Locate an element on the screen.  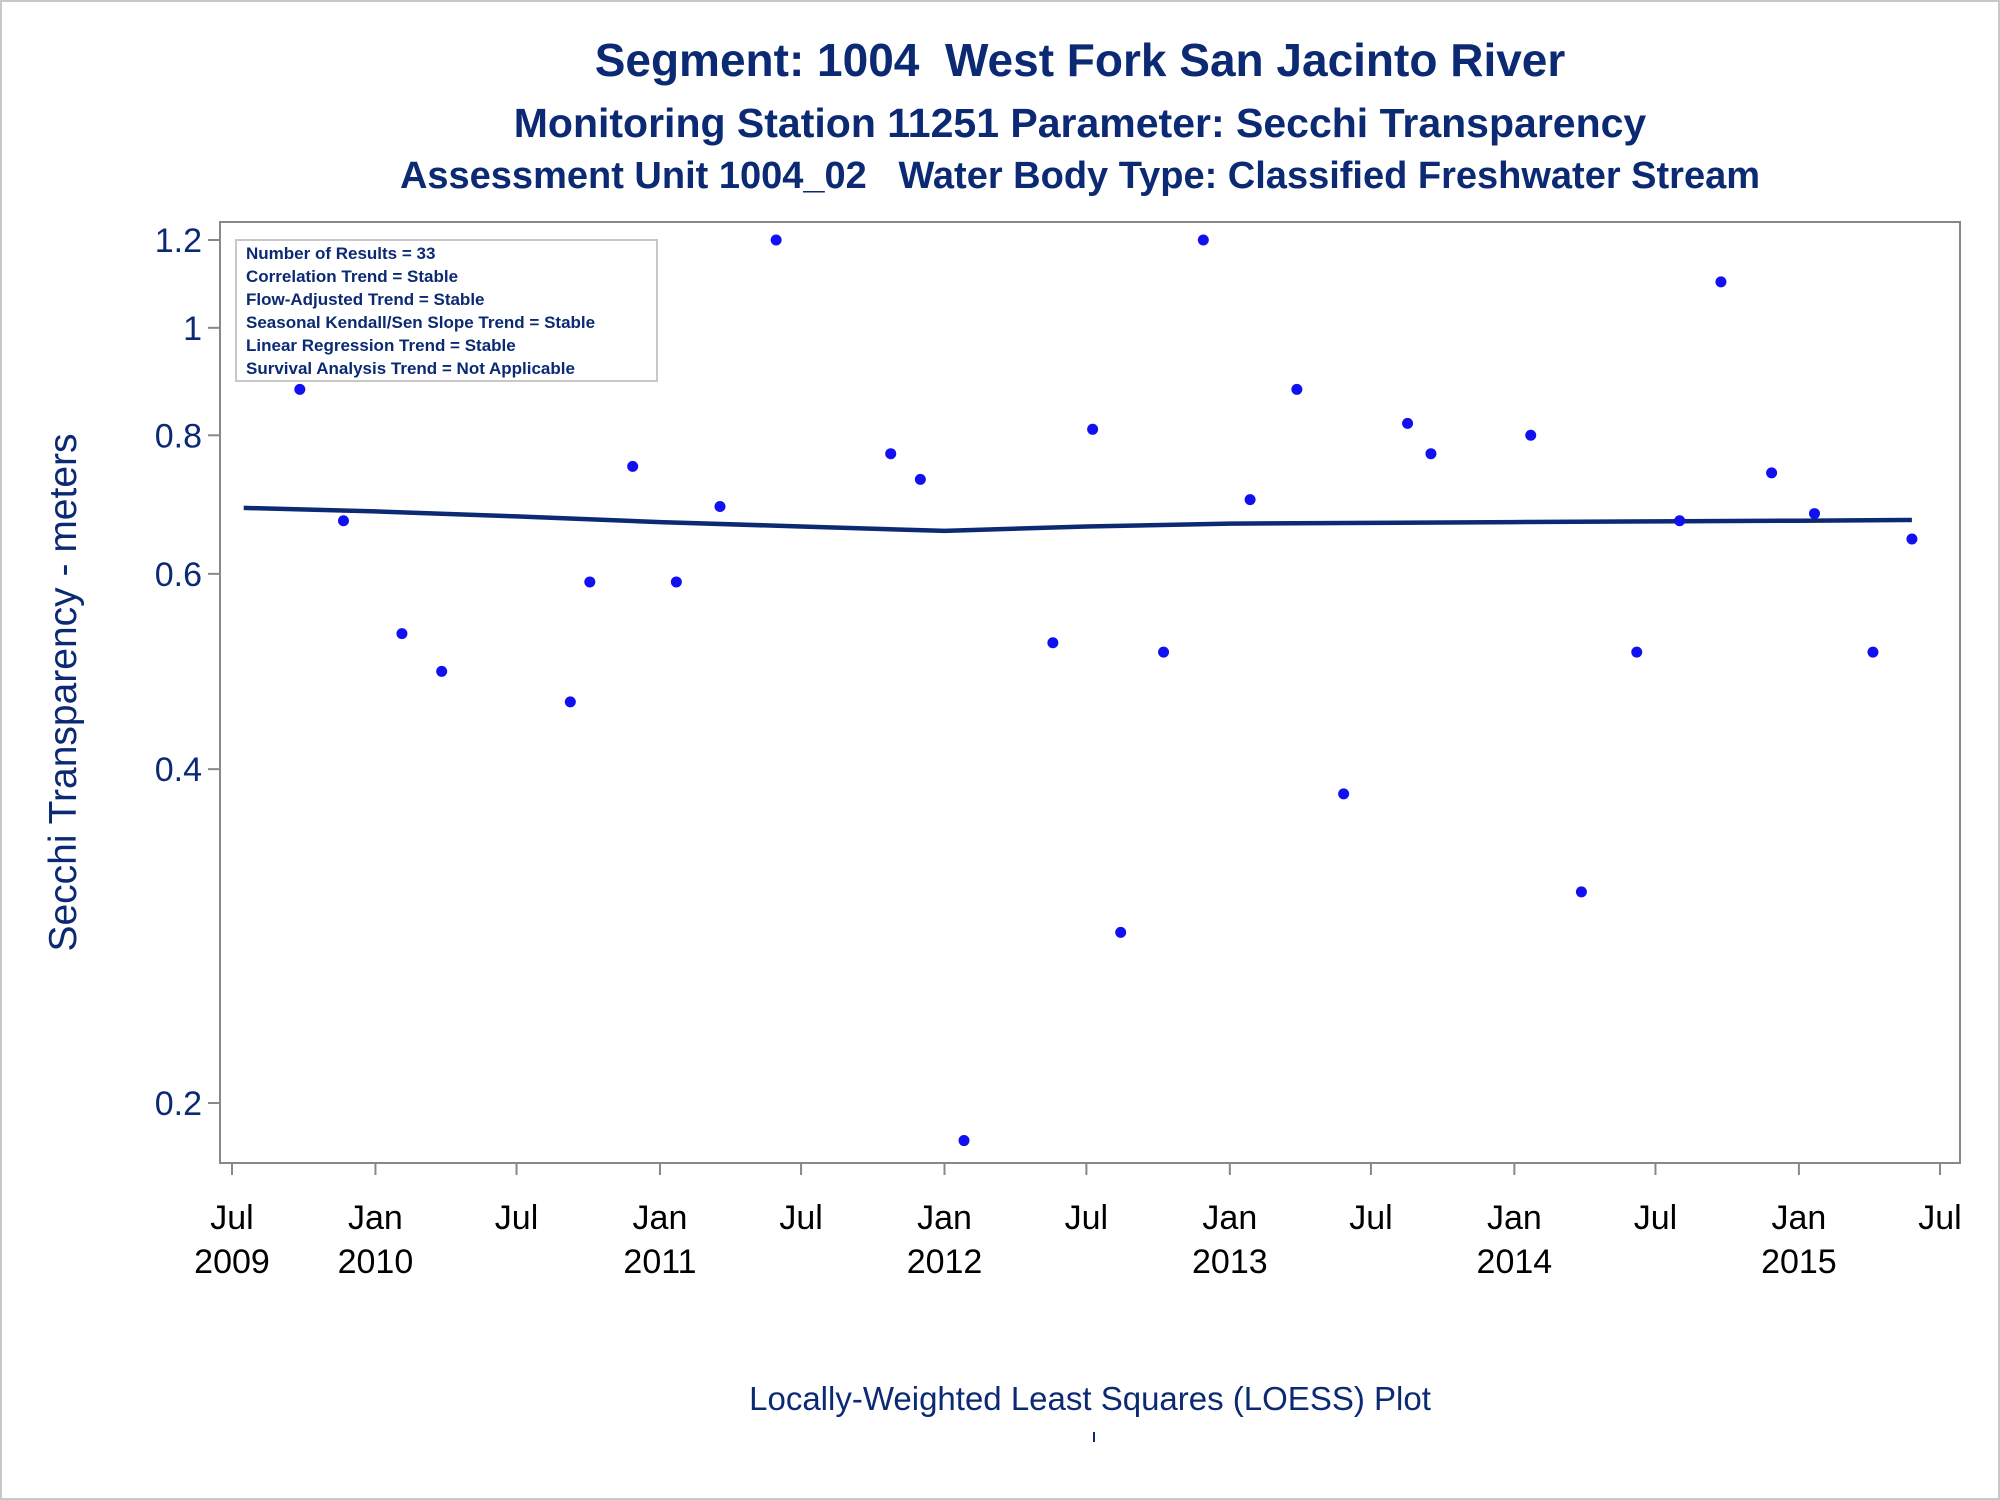
y-tick-label: 0.2 is located at coordinates (178, 1104).